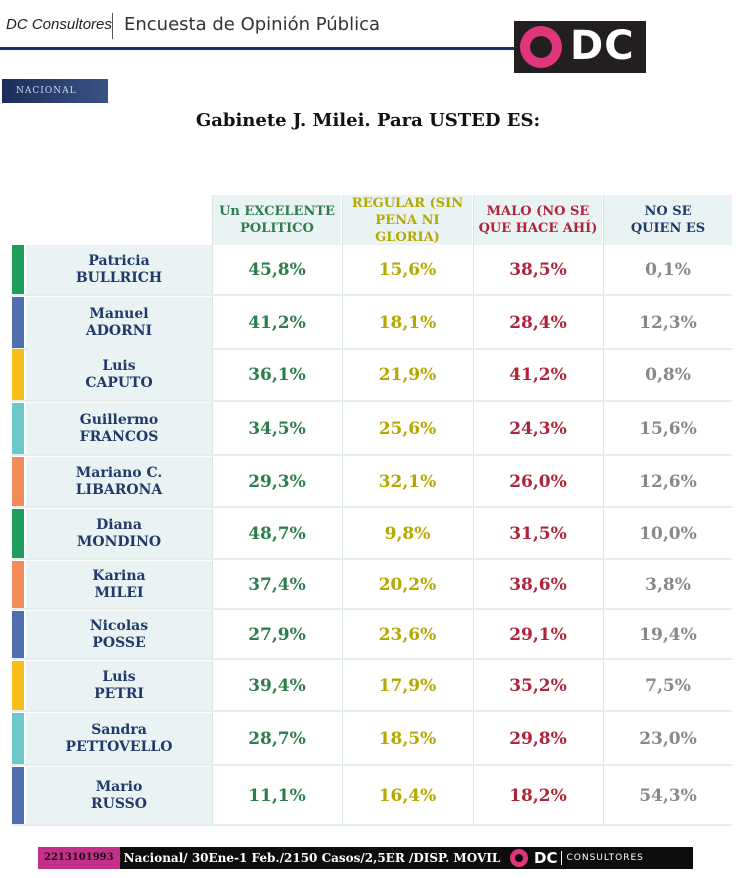 This screenshot has width=736, height=878. What do you see at coordinates (59, 24) in the screenshot?
I see `brand-name: DC Consultores` at bounding box center [59, 24].